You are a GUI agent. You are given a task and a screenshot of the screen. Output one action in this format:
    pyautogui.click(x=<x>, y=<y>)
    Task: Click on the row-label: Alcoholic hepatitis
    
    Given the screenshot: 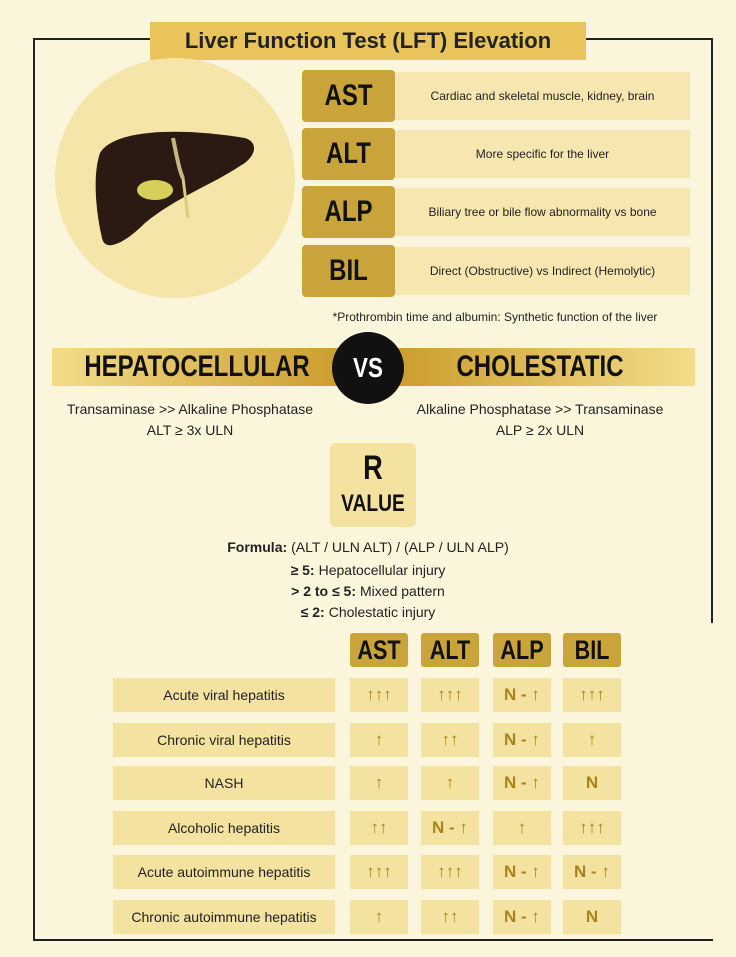 What is the action you would take?
    pyautogui.click(x=224, y=828)
    